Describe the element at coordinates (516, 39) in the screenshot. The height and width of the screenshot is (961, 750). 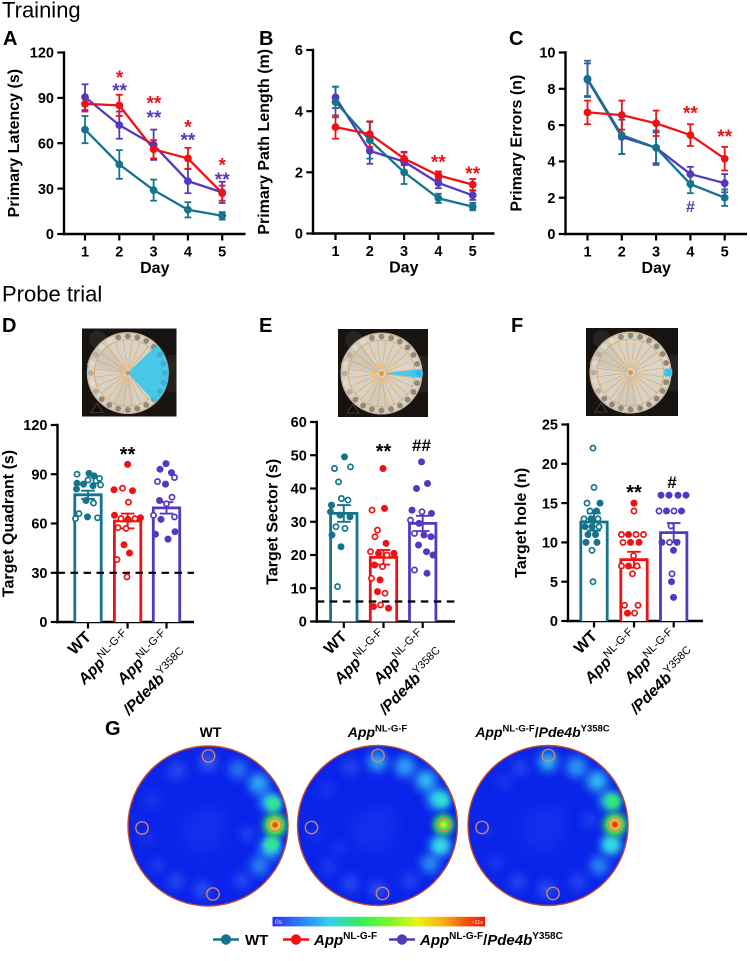
I see `svg-text: C` at that location.